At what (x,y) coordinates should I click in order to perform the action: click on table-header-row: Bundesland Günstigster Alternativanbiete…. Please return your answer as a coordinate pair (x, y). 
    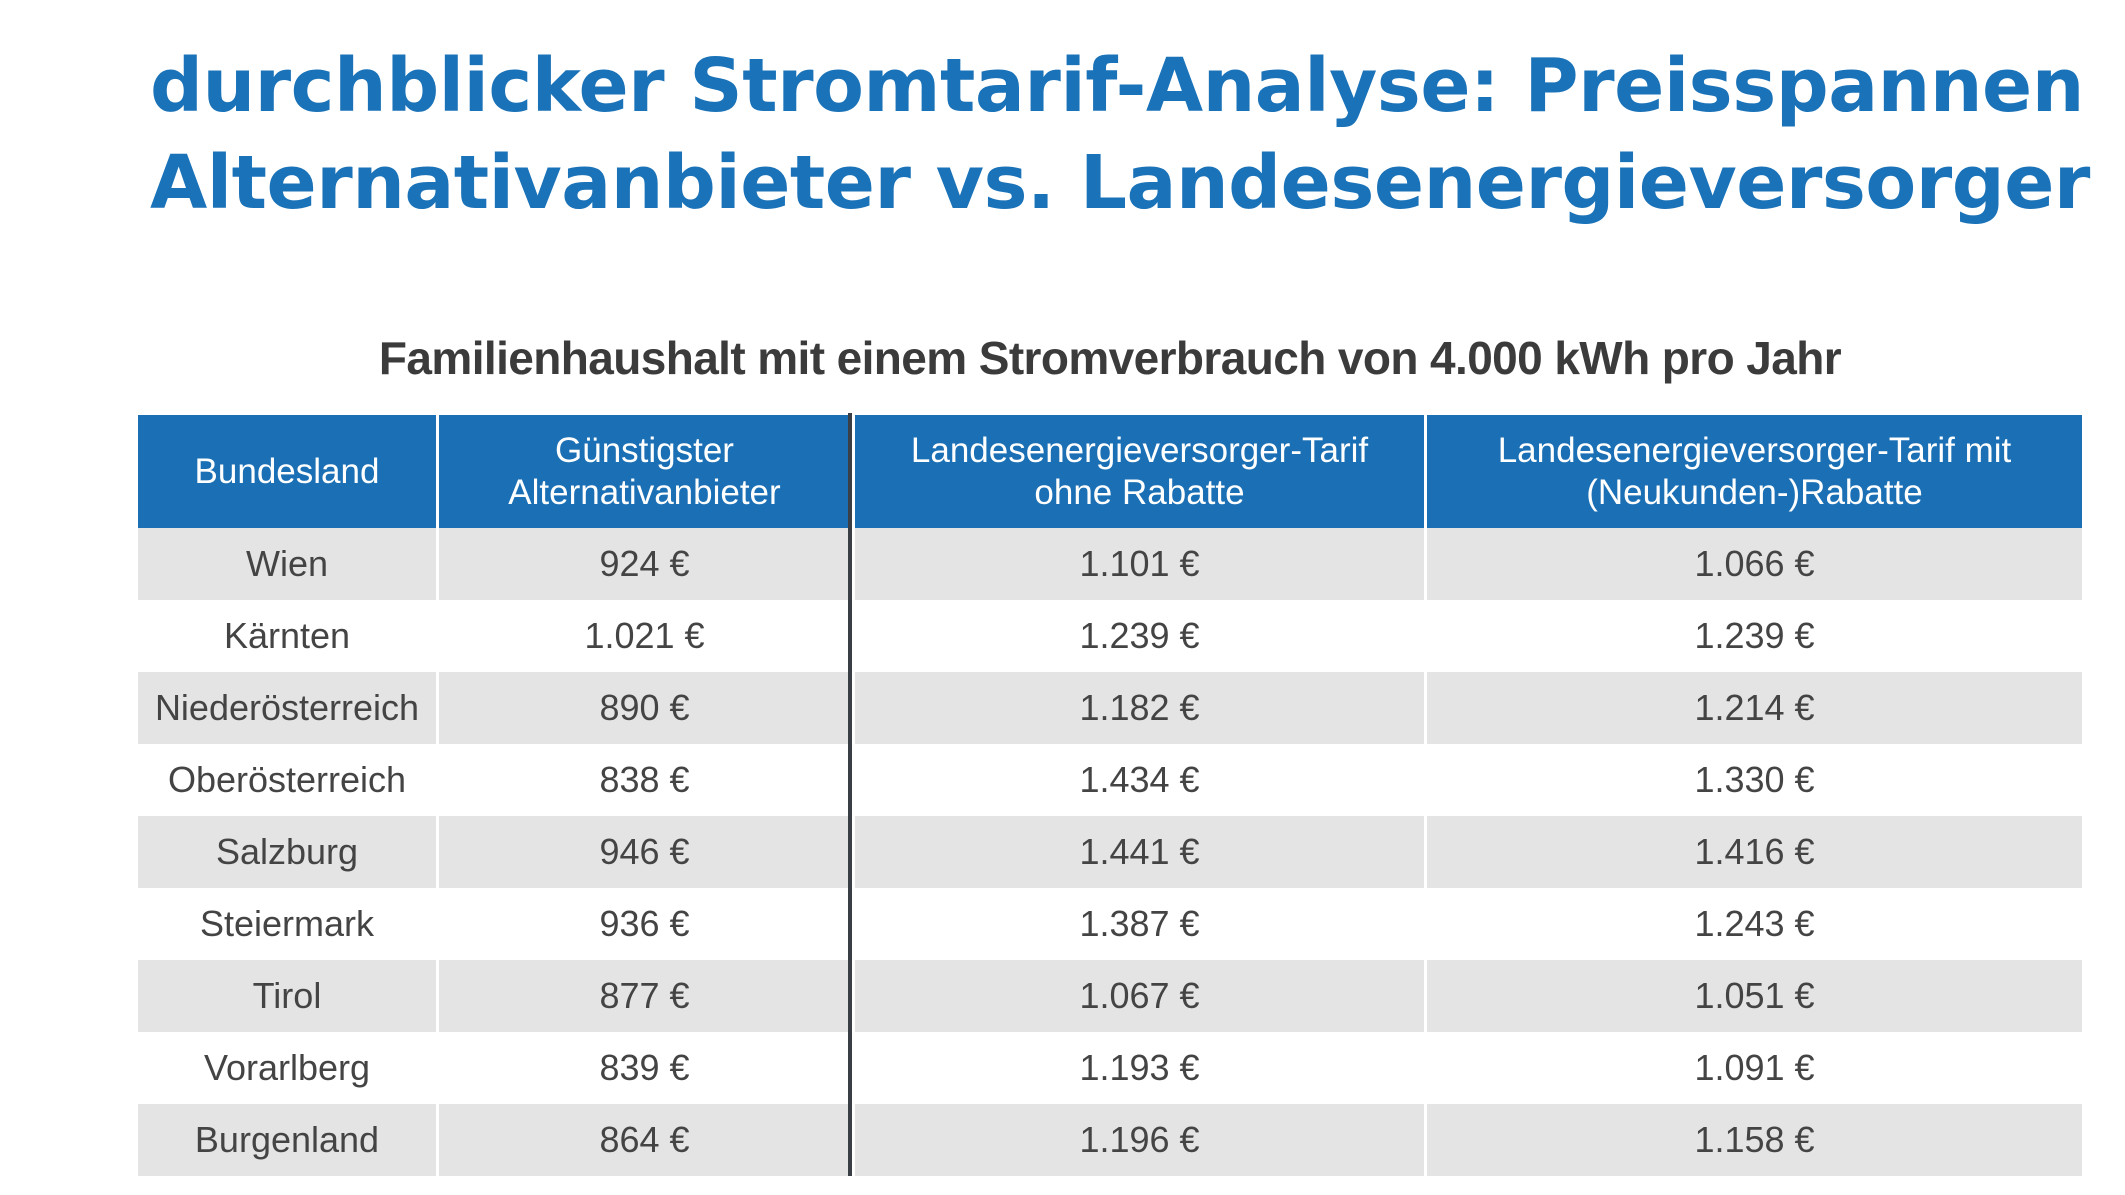
    Looking at the image, I should click on (1110, 471).